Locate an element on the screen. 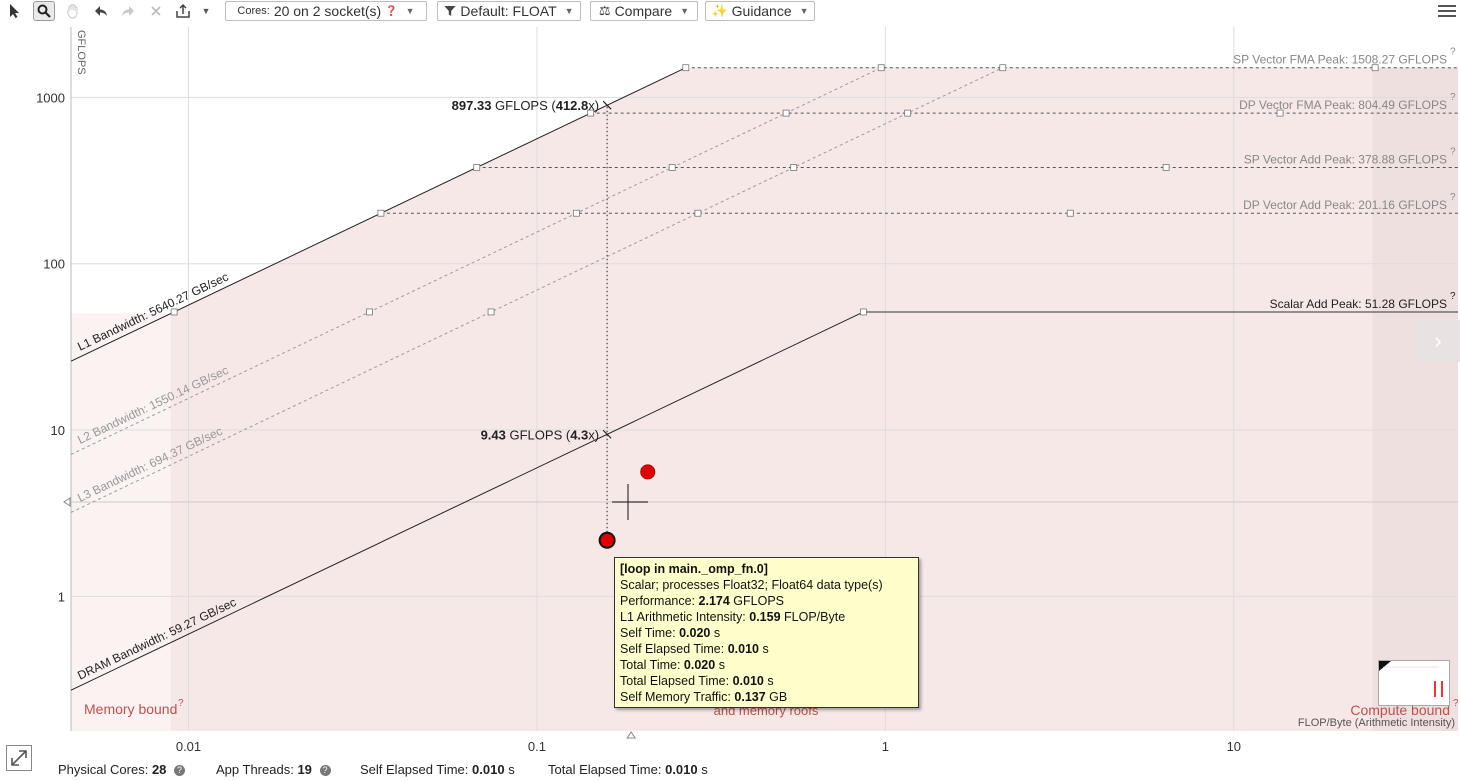 The width and height of the screenshot is (1460, 781). tooltip-self-elapsed-value: 0.010 is located at coordinates (743, 649).